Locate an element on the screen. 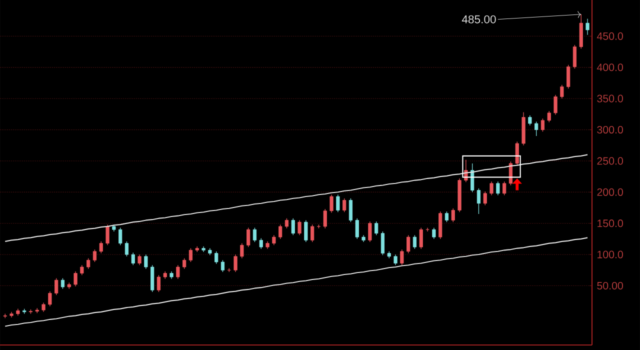 This screenshot has height=350, width=640. y-tick-label: 400.0 is located at coordinates (609, 68).